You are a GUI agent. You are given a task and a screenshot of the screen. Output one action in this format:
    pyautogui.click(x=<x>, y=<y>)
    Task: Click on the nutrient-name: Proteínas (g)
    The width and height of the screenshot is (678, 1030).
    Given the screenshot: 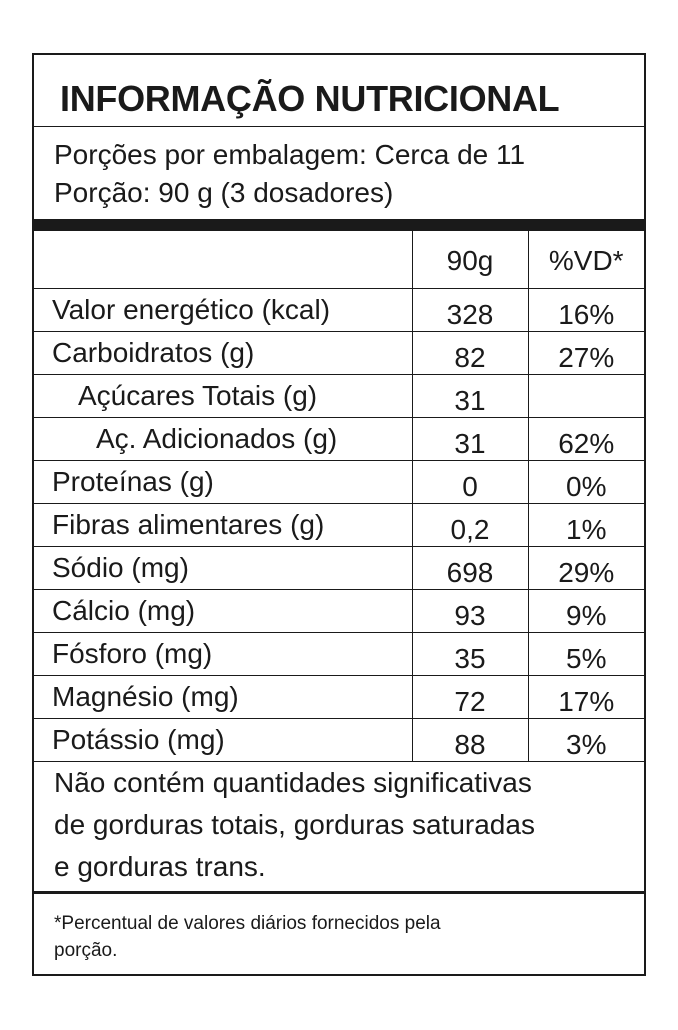 What is the action you would take?
    pyautogui.click(x=223, y=482)
    